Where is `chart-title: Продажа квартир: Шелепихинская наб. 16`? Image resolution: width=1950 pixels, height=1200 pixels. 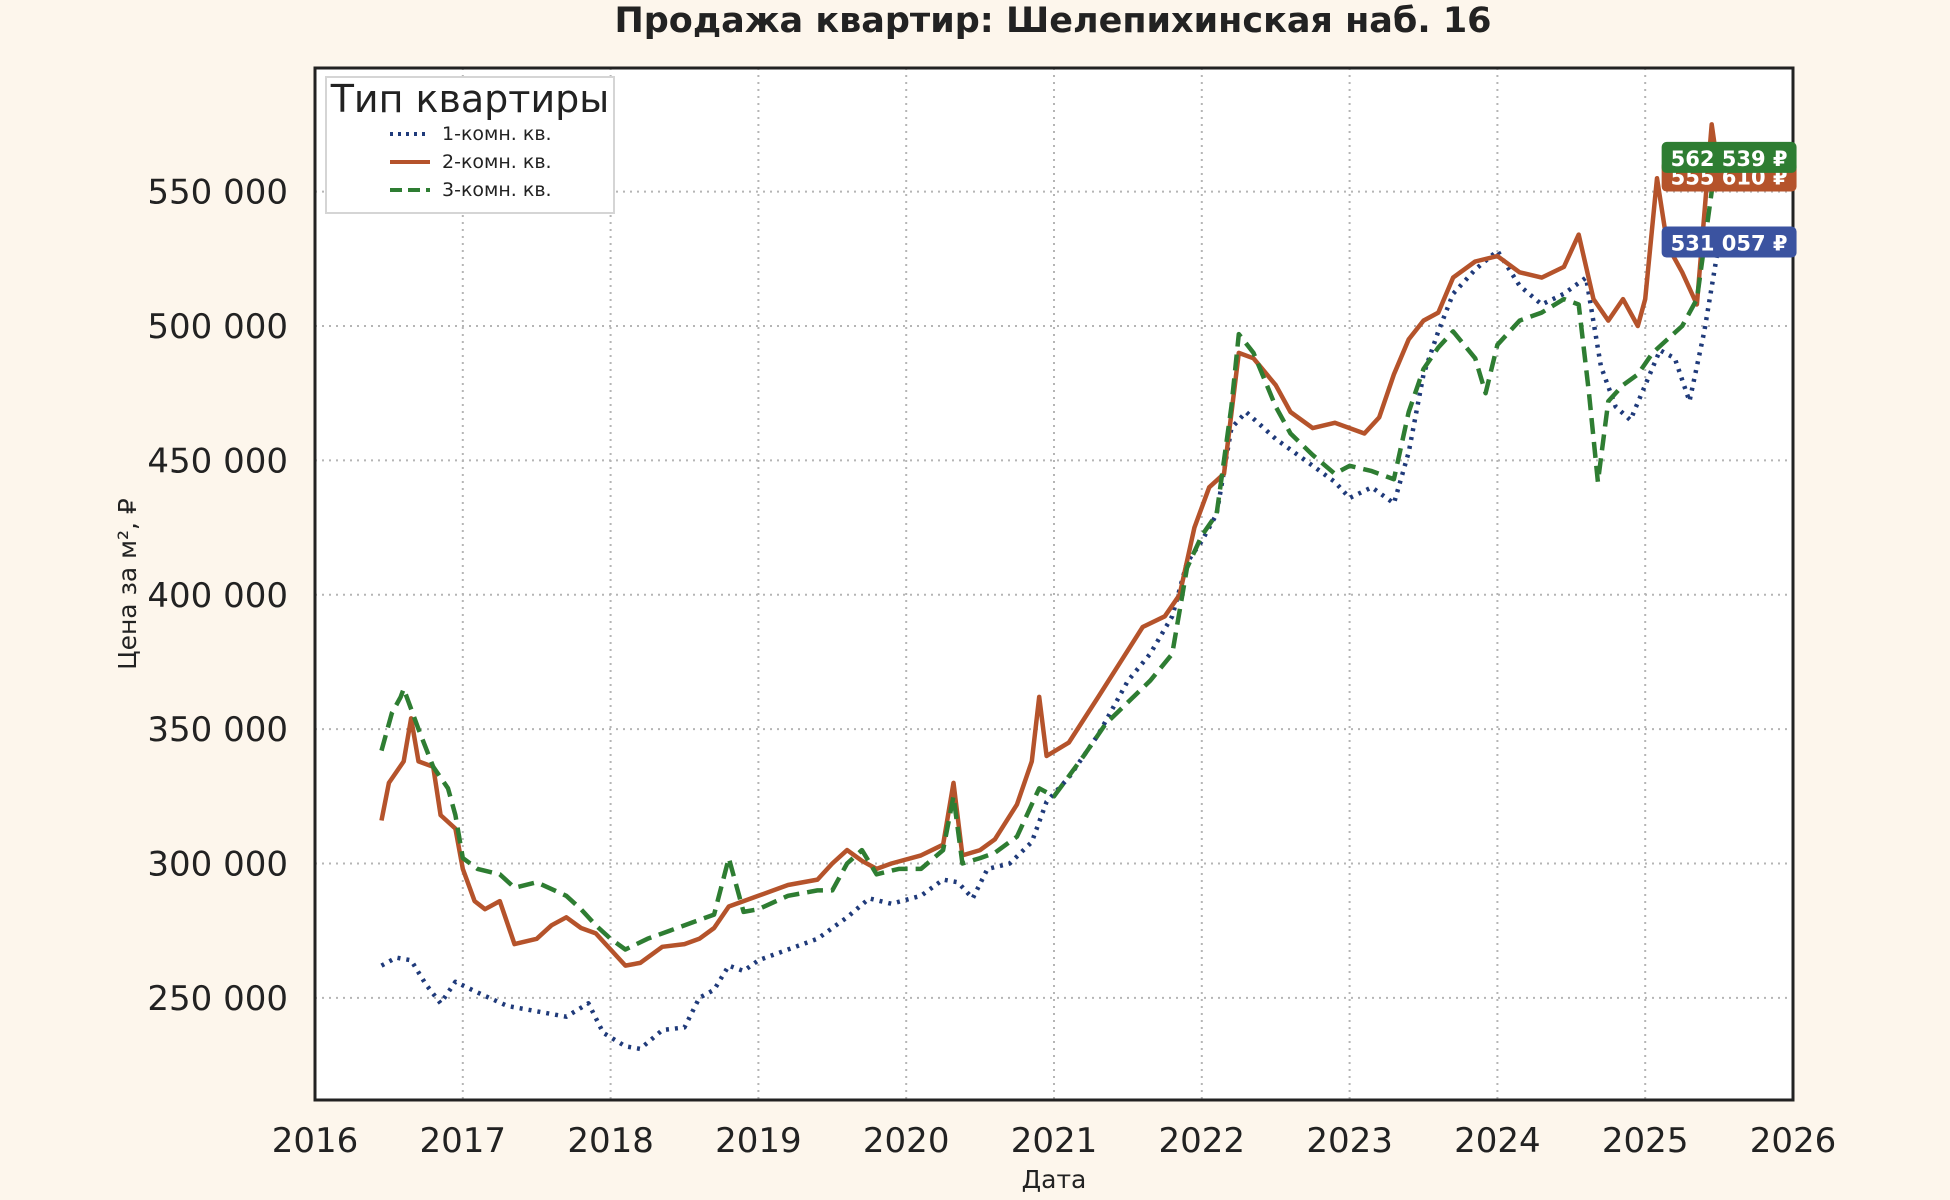 chart-title: Продажа квартир: Шелепихинская наб. 16 is located at coordinates (1052, 21).